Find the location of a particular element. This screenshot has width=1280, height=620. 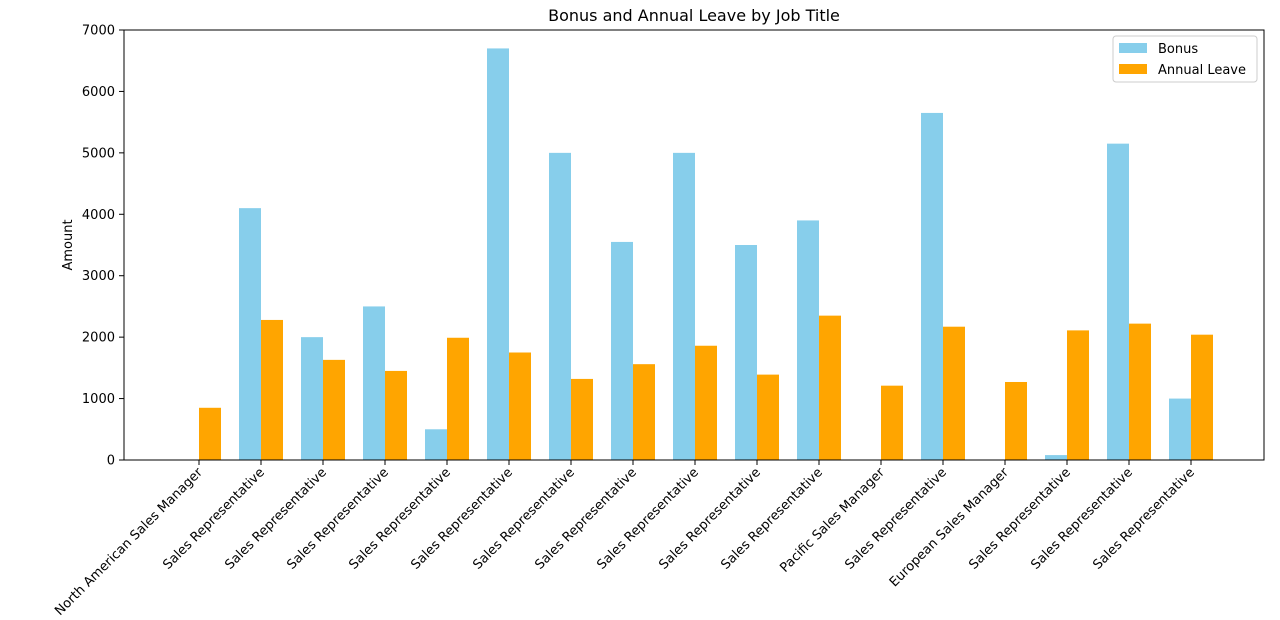

x-tick-label-4: Sales Representative is located at coordinates (399, 518).